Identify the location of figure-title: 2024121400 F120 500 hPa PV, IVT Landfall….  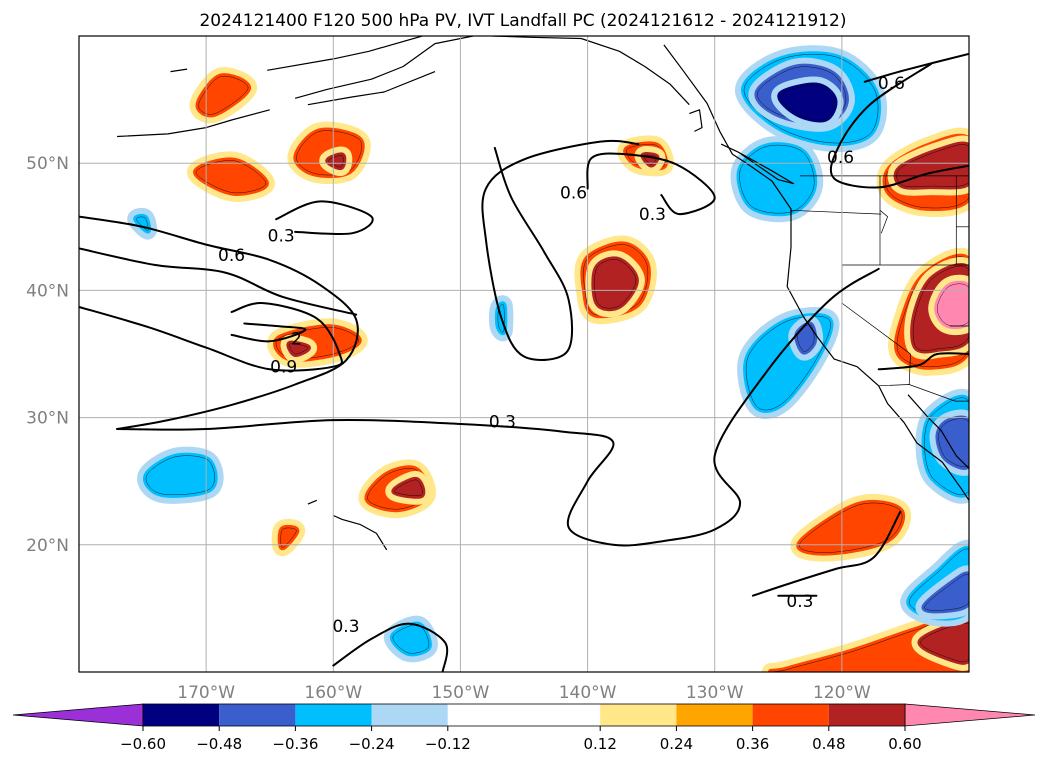
(522, 21).